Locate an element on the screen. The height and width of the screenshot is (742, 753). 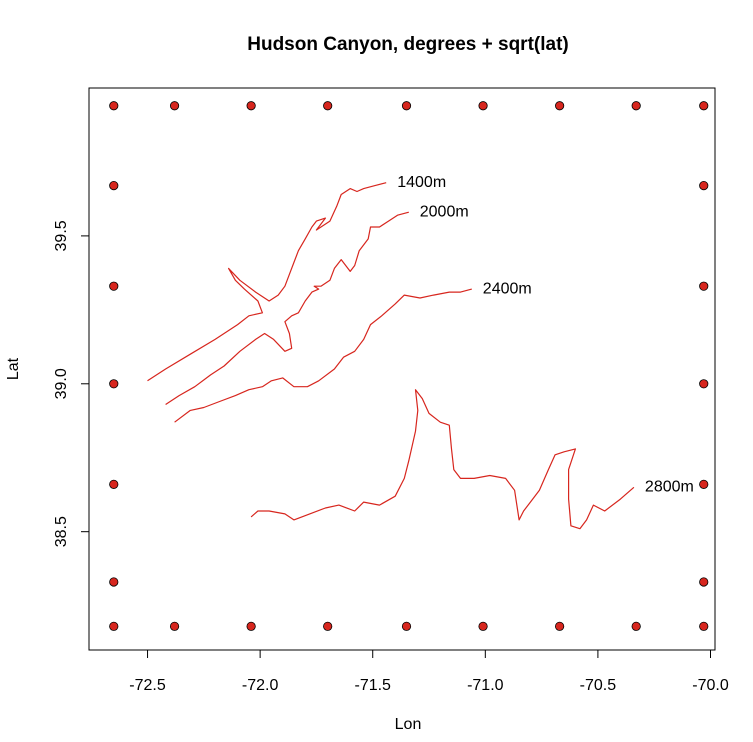
y-tick-label: 39.0 is located at coordinates (61, 383).